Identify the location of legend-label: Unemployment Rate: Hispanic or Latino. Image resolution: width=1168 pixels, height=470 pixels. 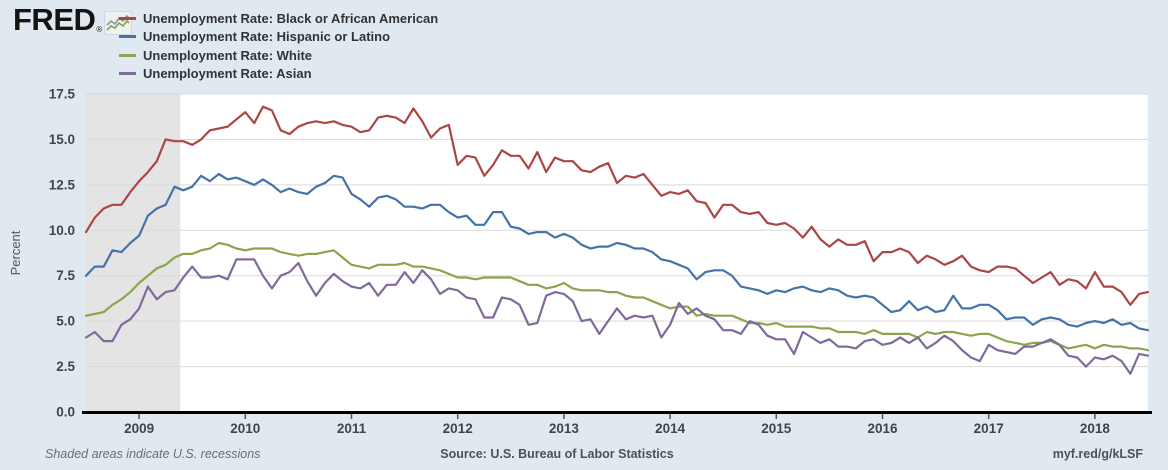
(267, 37).